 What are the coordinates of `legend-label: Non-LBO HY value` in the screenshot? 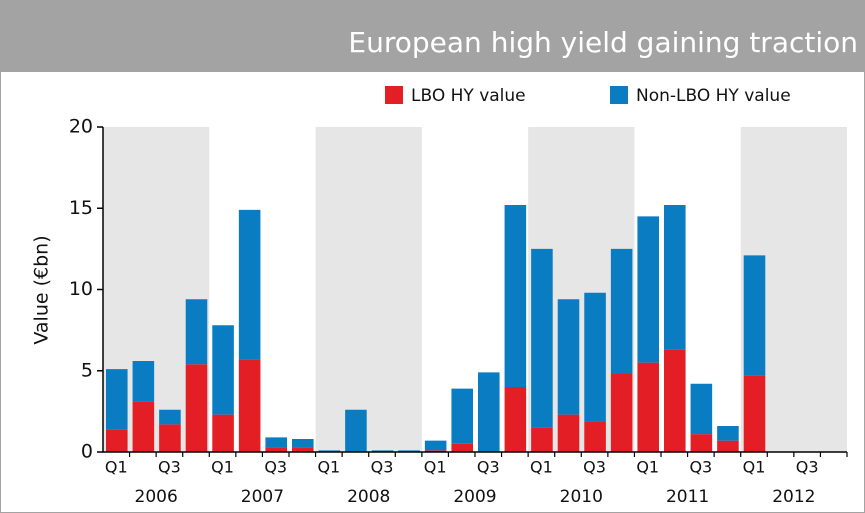 It's located at (713, 96).